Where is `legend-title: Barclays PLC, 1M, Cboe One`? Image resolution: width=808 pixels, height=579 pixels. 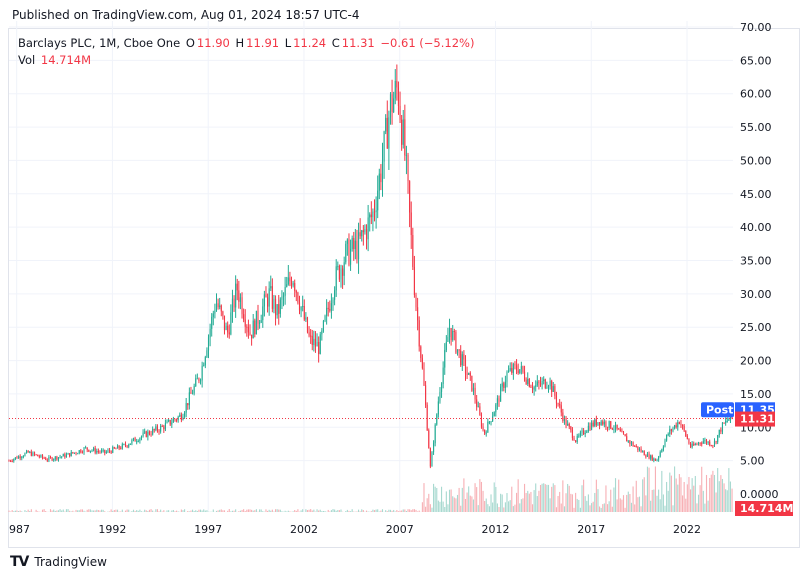 legend-title: Barclays PLC, 1M, Cboe One is located at coordinates (99, 43).